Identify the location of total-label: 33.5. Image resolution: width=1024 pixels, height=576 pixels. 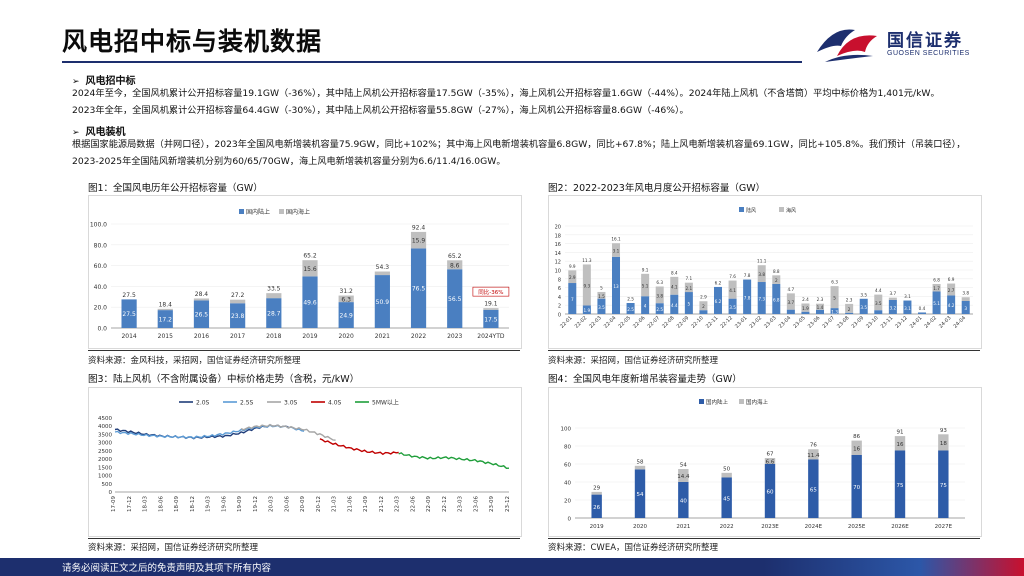
(274, 289).